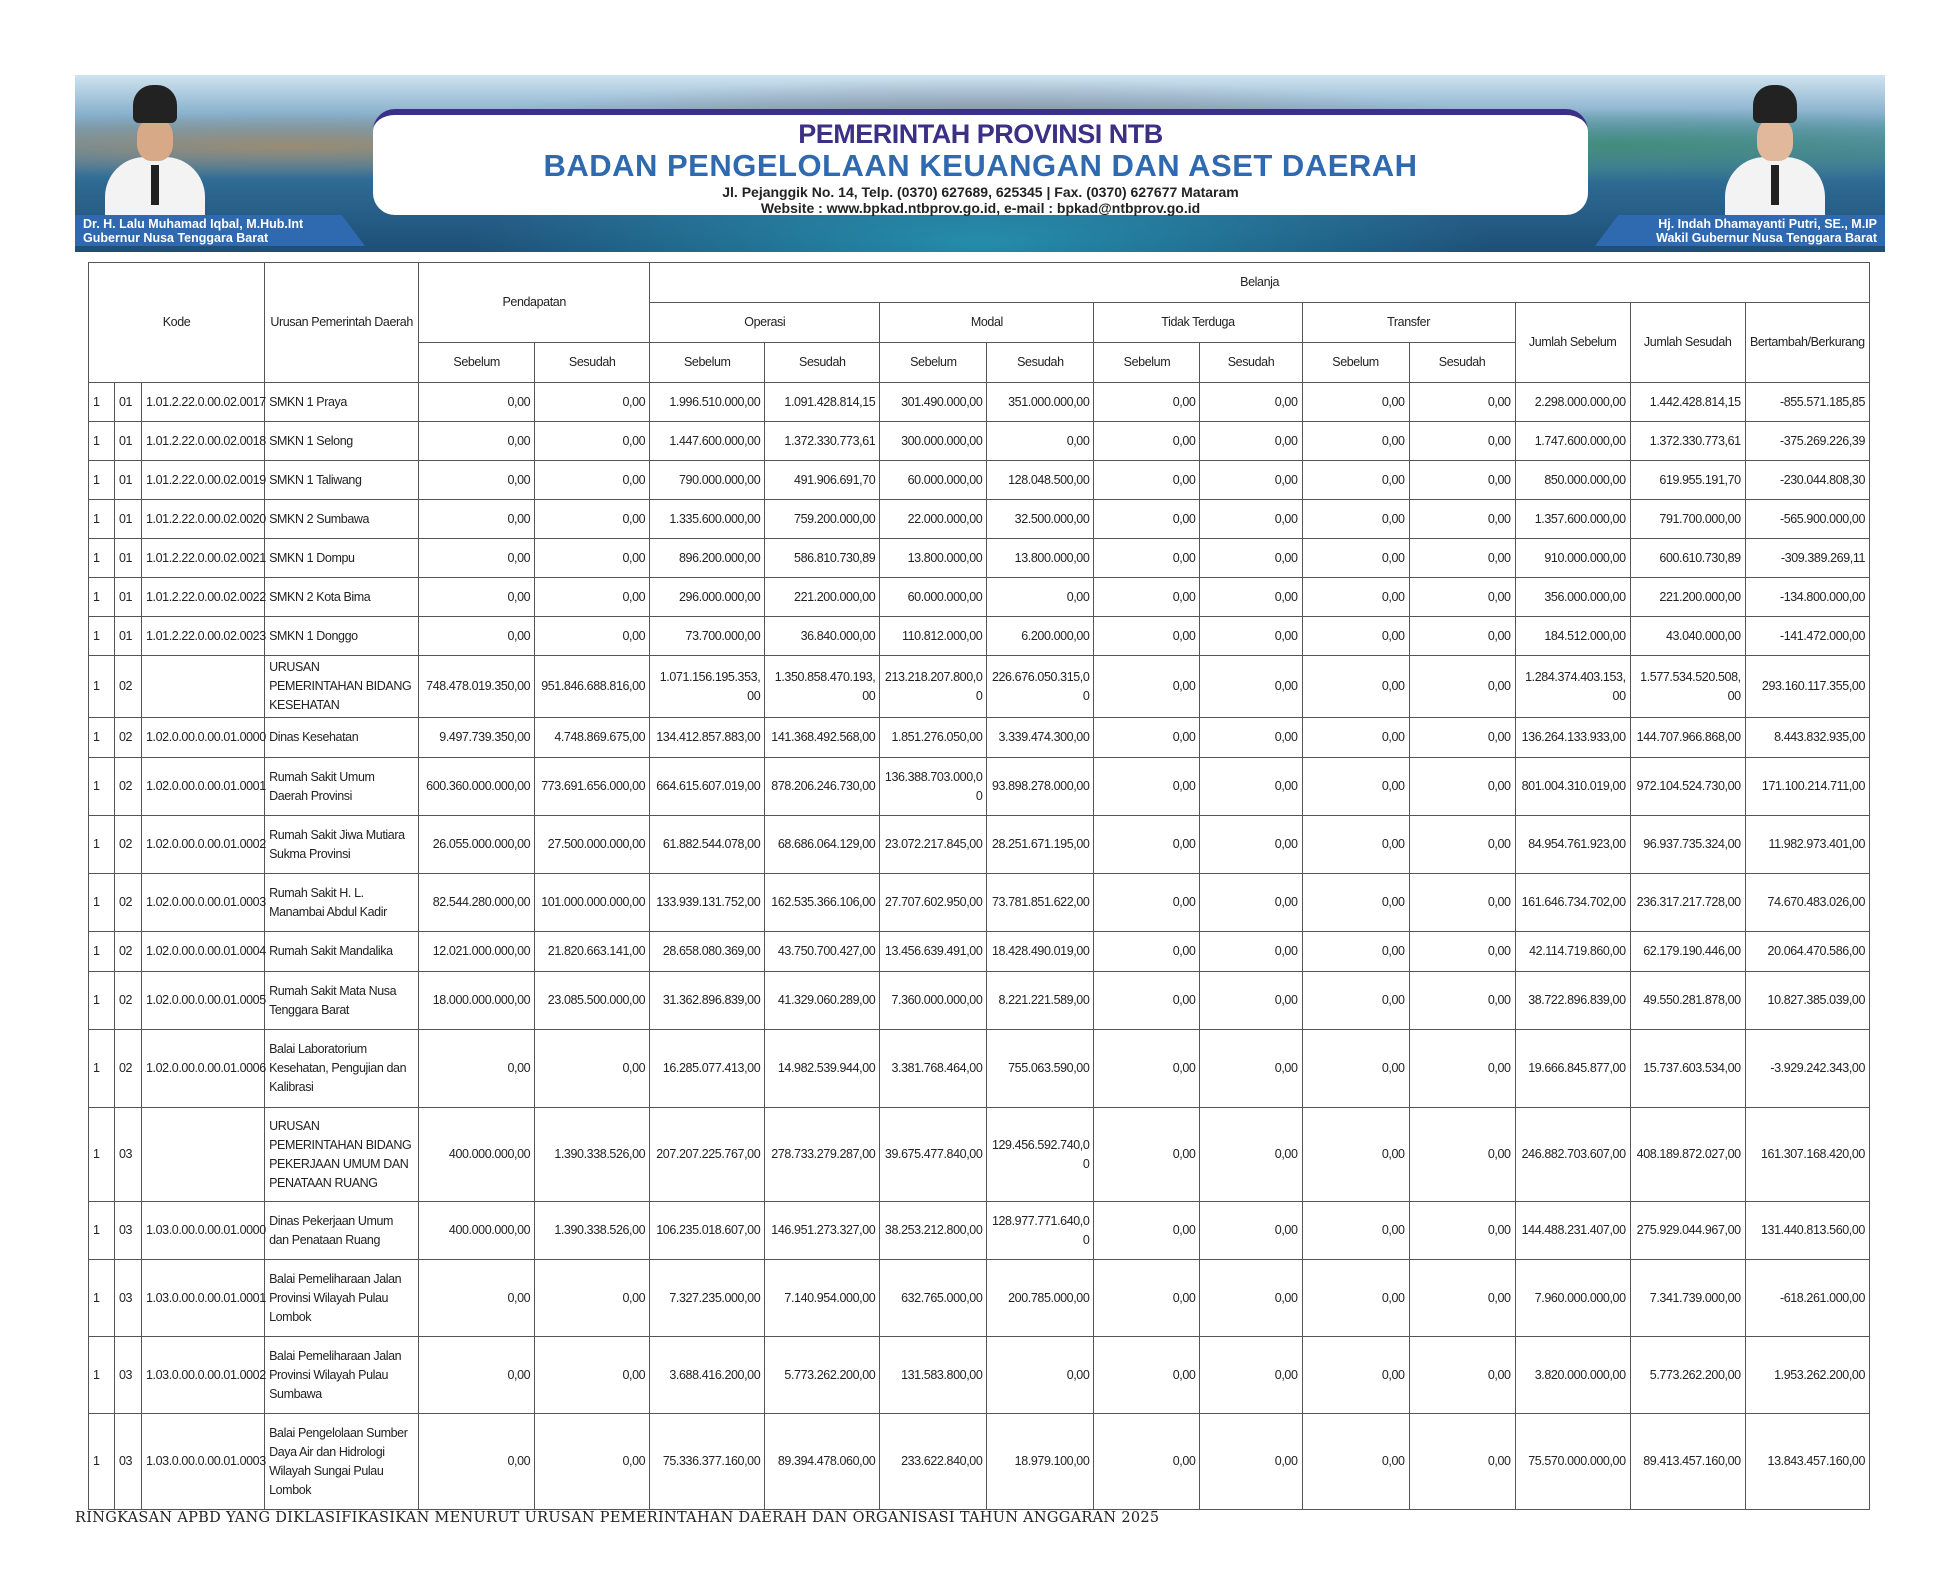 This screenshot has width=1949, height=1595. Describe the element at coordinates (203, 902) in the screenshot. I see `org-code: 1.02.0.00.0.00.01.0003` at that location.